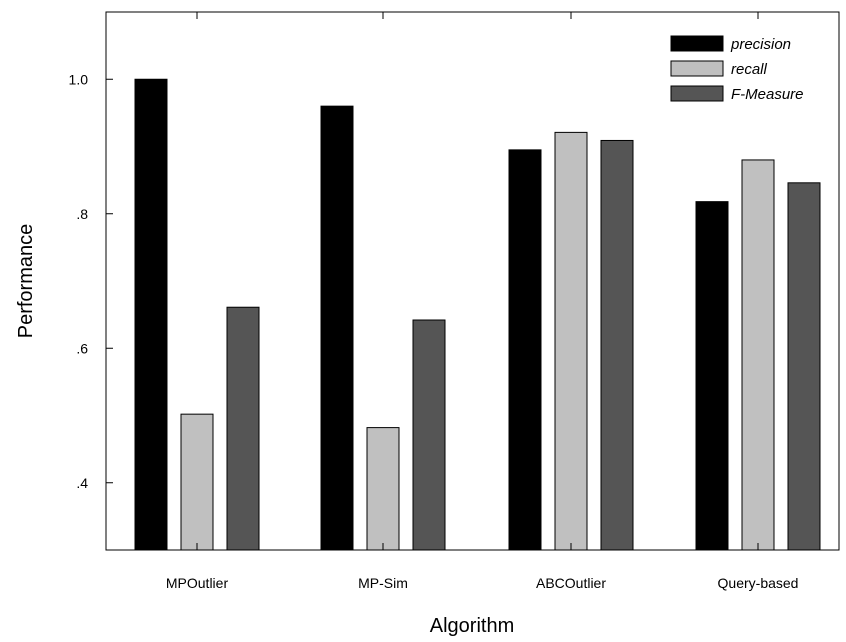 Image resolution: width=846 pixels, height=642 pixels. What do you see at coordinates (697, 68) in the screenshot?
I see `legend-swatch-recall` at bounding box center [697, 68].